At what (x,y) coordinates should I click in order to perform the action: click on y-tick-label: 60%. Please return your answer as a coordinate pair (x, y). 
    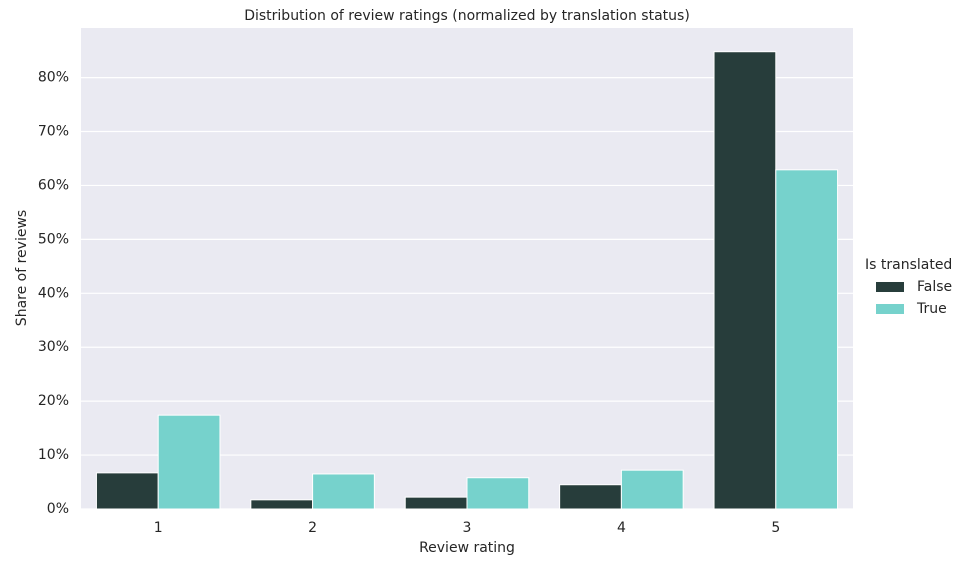
    Looking at the image, I should click on (53, 185).